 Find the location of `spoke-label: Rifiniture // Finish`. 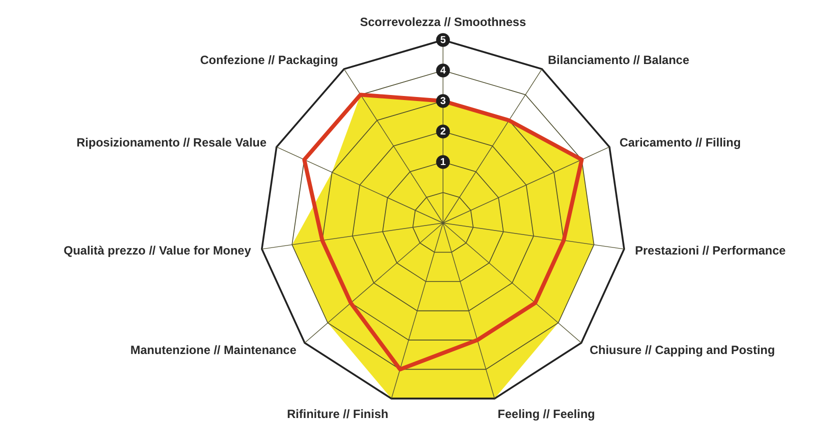

spoke-label: Rifiniture // Finish is located at coordinates (337, 414).